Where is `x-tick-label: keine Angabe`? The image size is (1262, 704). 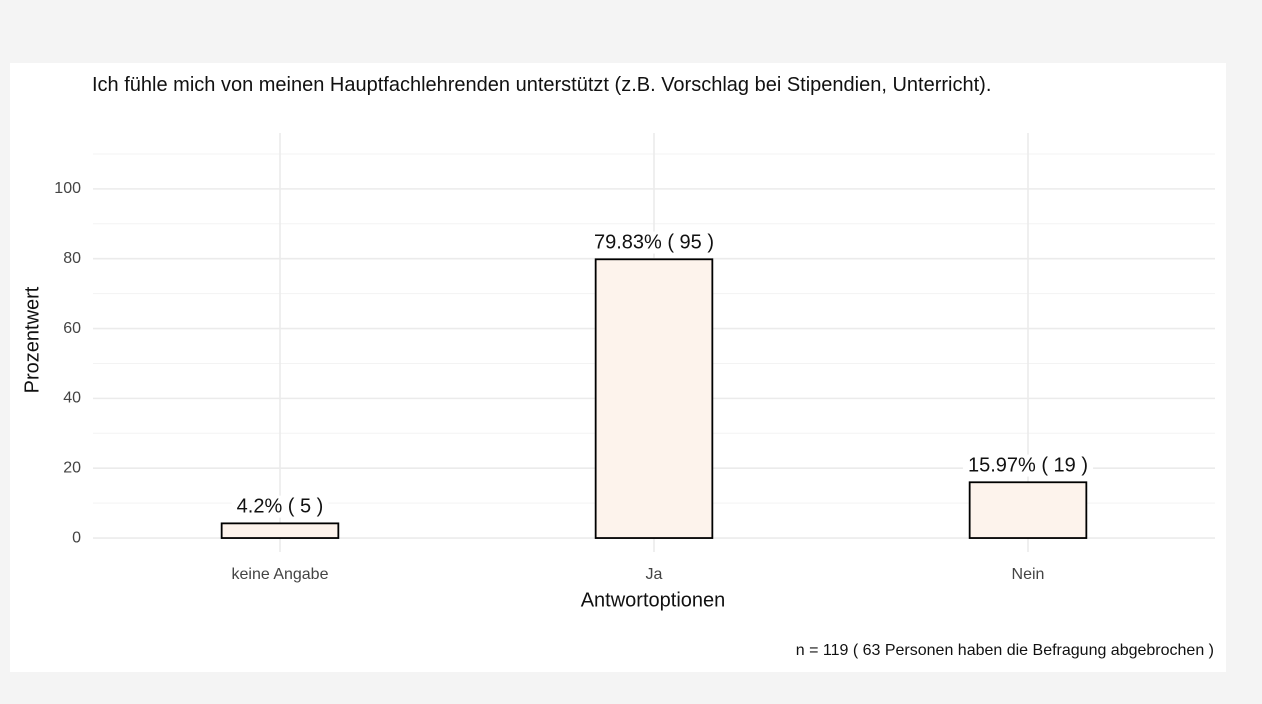
x-tick-label: keine Angabe is located at coordinates (280, 574).